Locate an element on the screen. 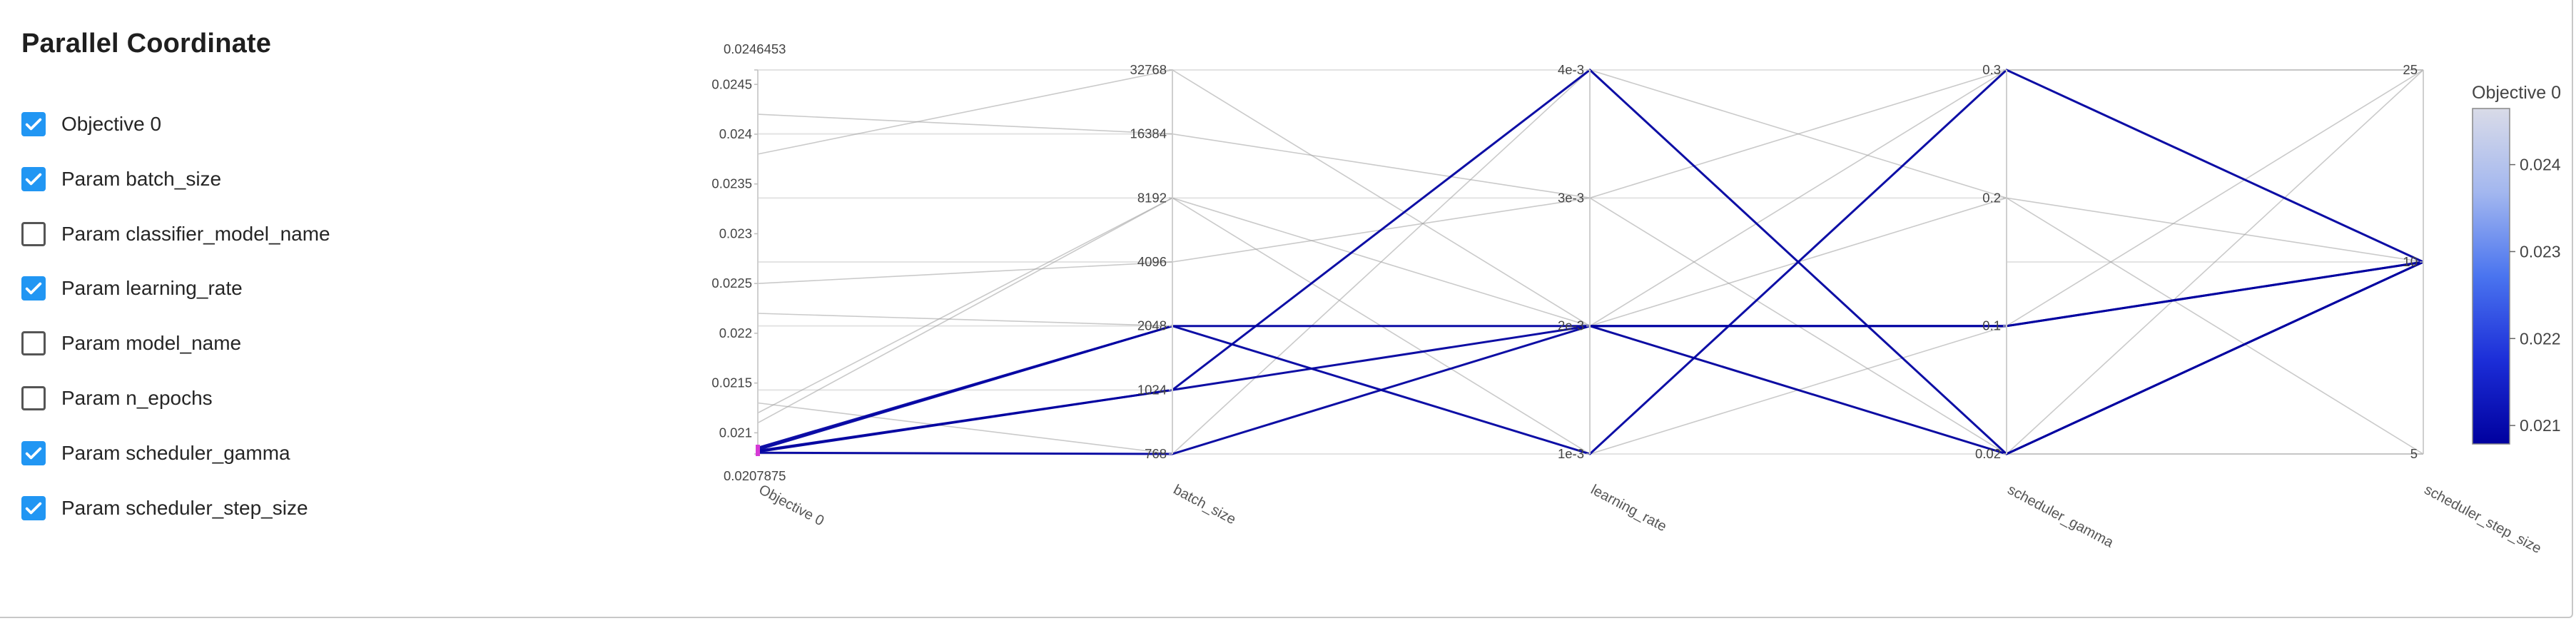  param-item: Param learning_rate is located at coordinates (175, 288).